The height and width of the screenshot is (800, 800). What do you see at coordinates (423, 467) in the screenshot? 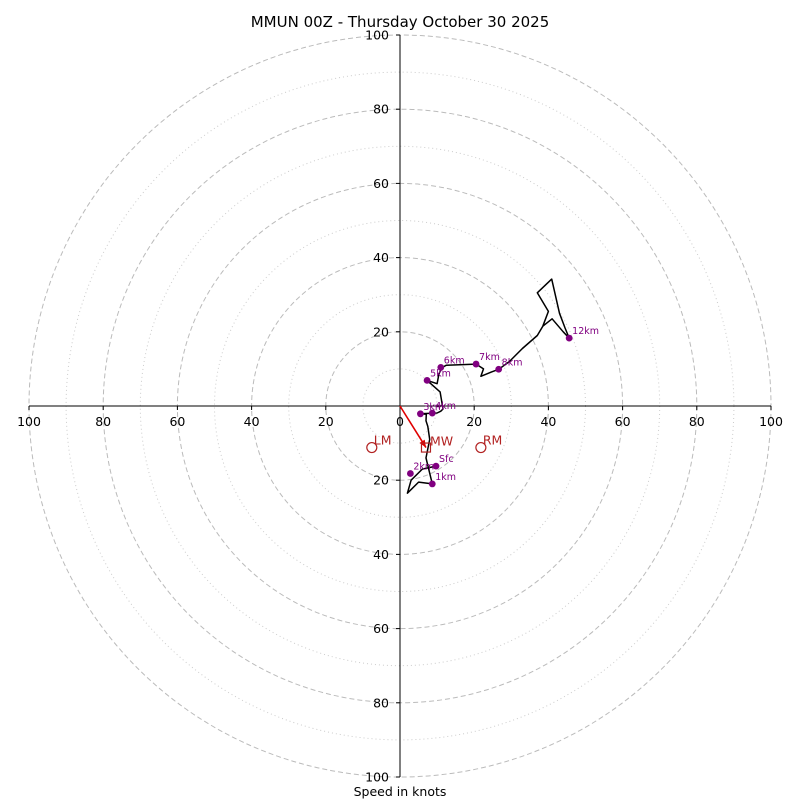
I see `height-marker-label: 2km` at bounding box center [423, 467].